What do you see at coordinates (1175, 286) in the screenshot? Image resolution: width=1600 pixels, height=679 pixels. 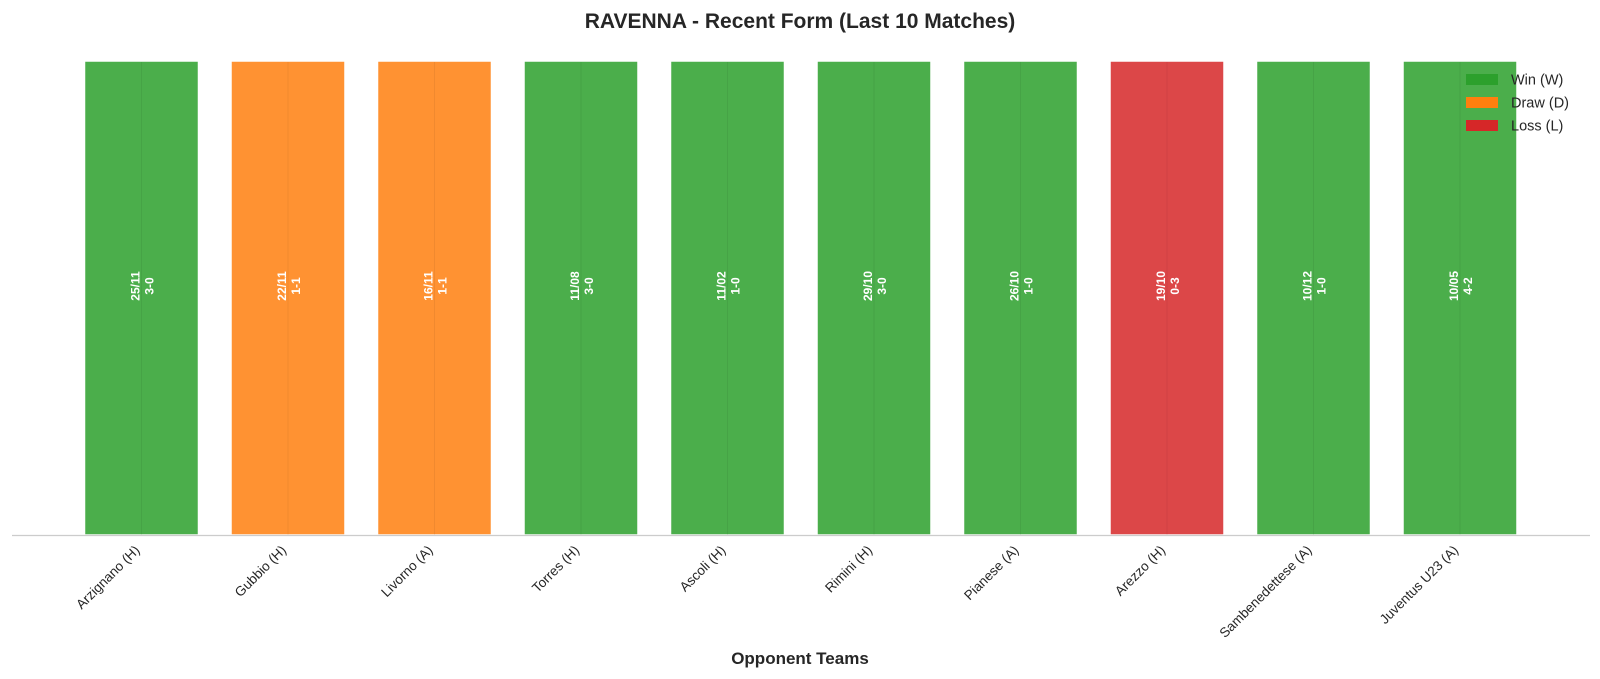 I see `bar-score-label: 0-3` at bounding box center [1175, 286].